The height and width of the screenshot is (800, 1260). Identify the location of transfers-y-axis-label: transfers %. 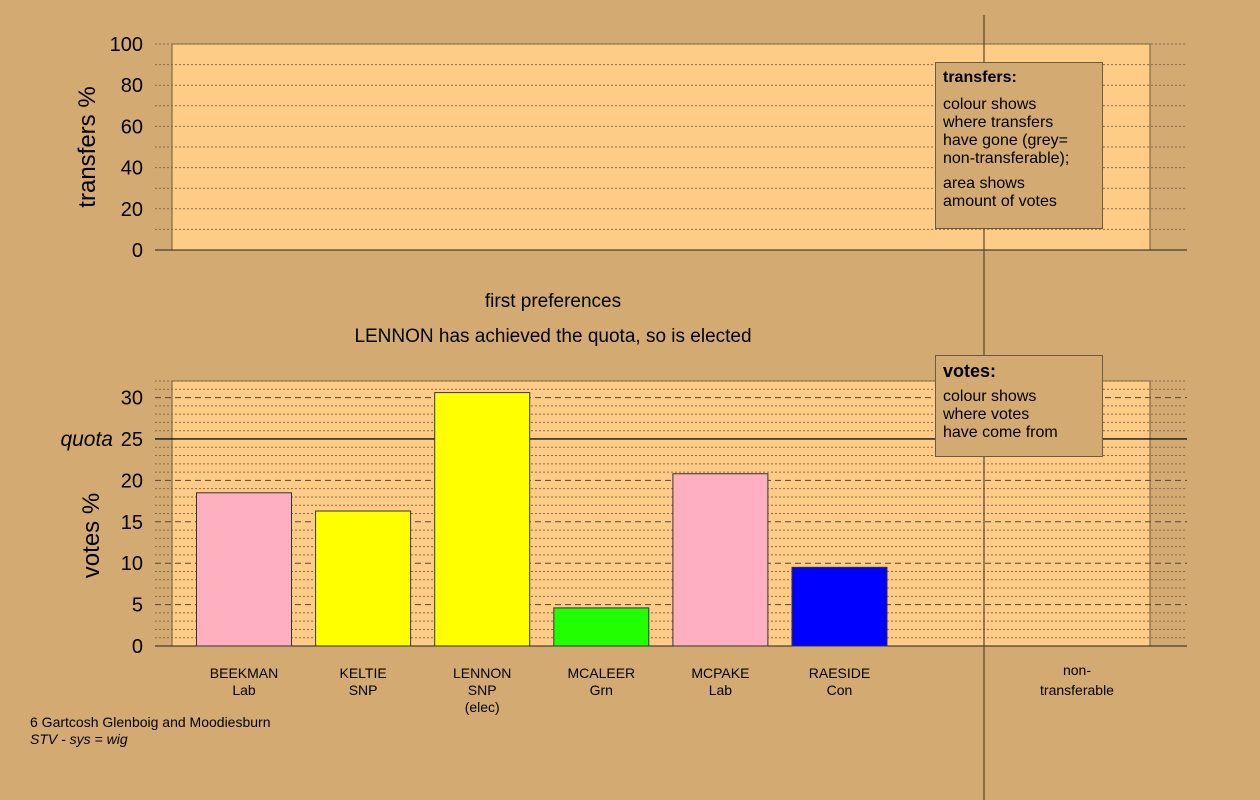
(87, 146).